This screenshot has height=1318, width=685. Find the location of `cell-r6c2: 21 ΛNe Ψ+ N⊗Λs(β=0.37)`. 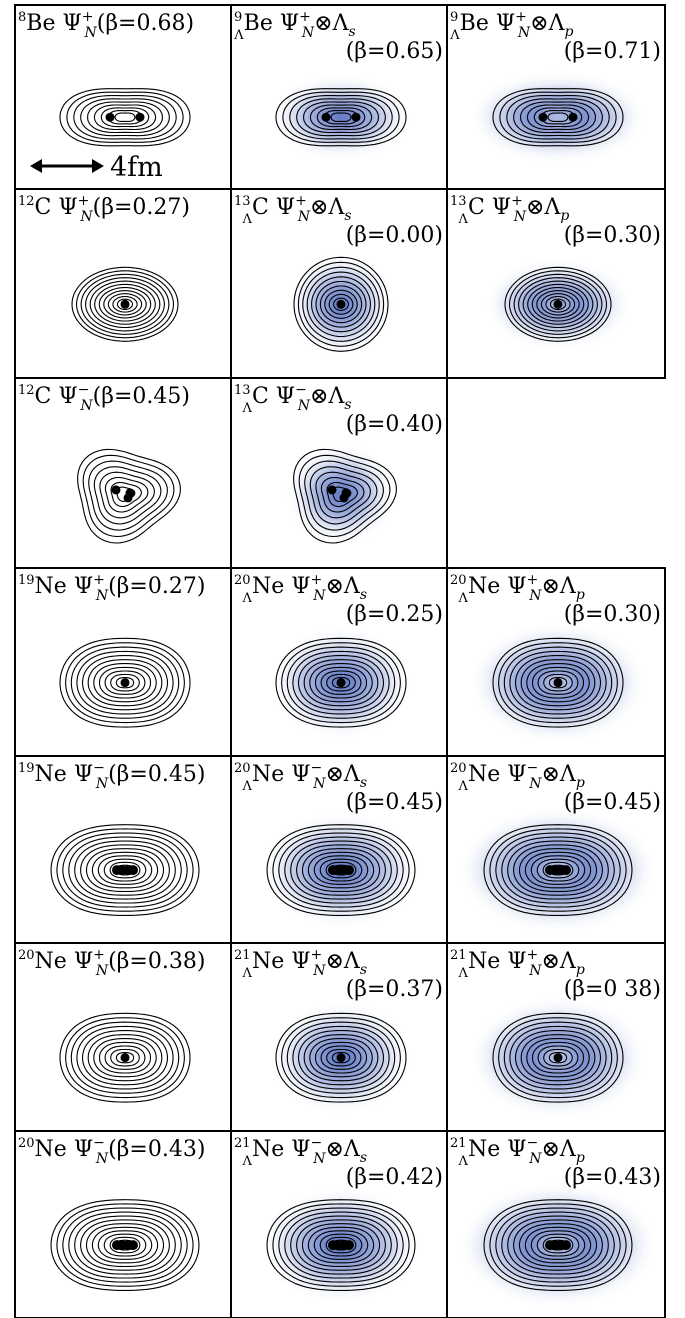

cell-r6c2: 21 ΛNe Ψ+ N⊗Λs(β=0.37) is located at coordinates (339, 1037).